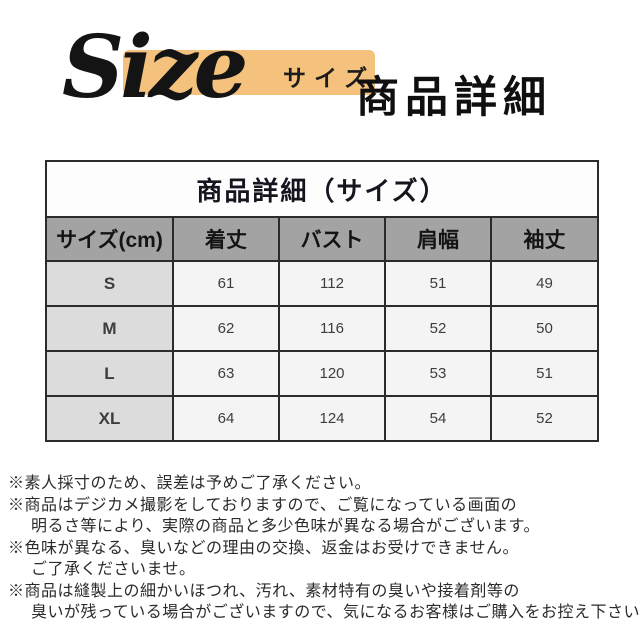 The image size is (640, 640). I want to click on table-row: L 63 120 53 51, so click(322, 373).